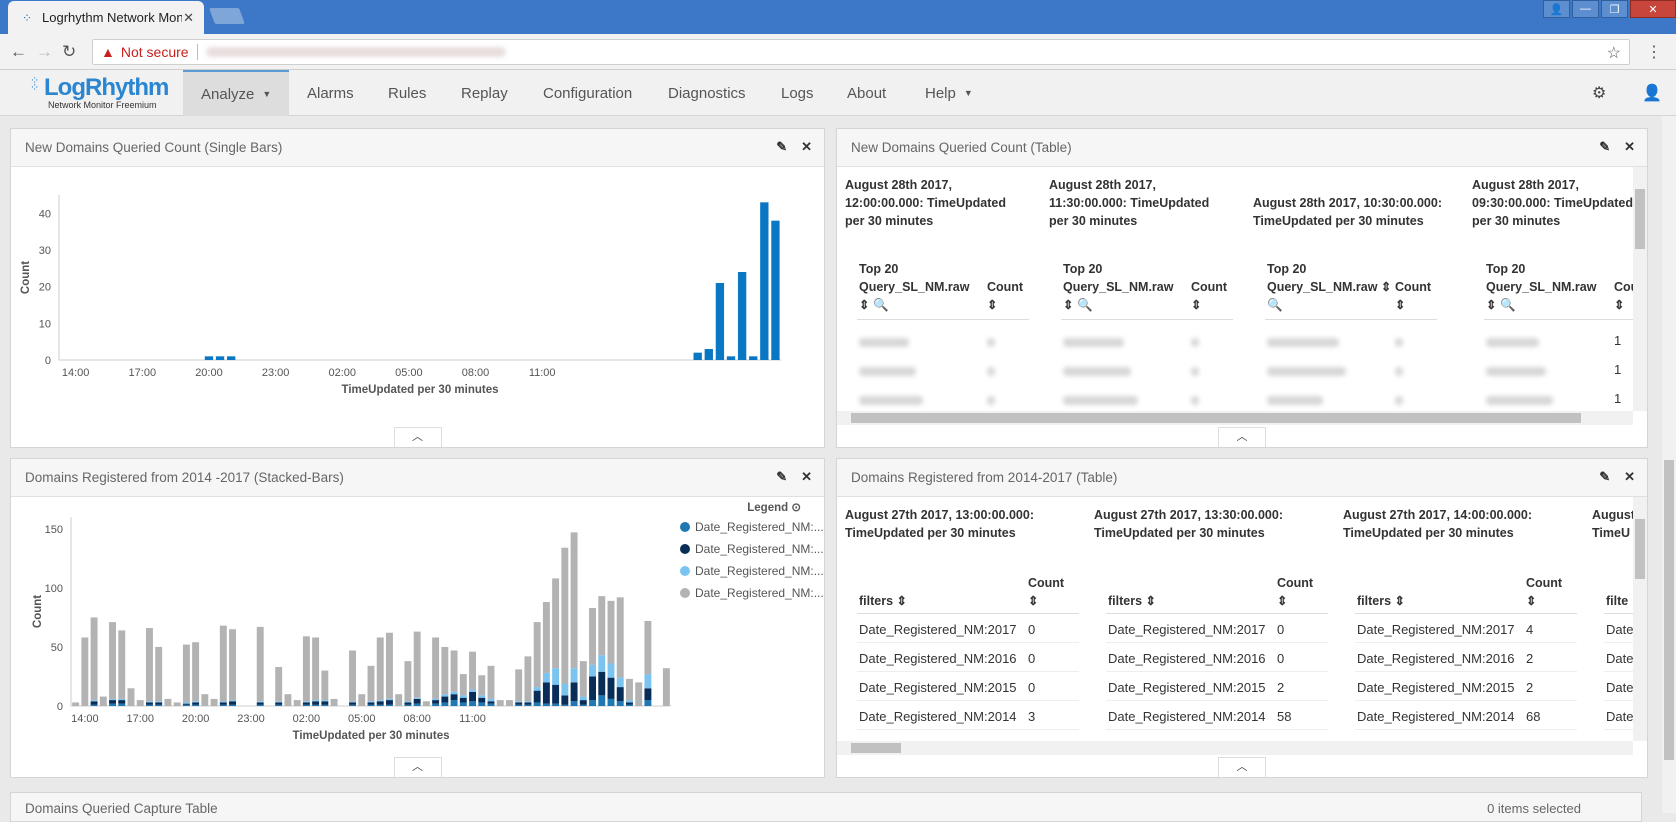  What do you see at coordinates (1129, 203) in the screenshot?
I see `group-header-line: 11:30:00.000: TimeUpdated` at bounding box center [1129, 203].